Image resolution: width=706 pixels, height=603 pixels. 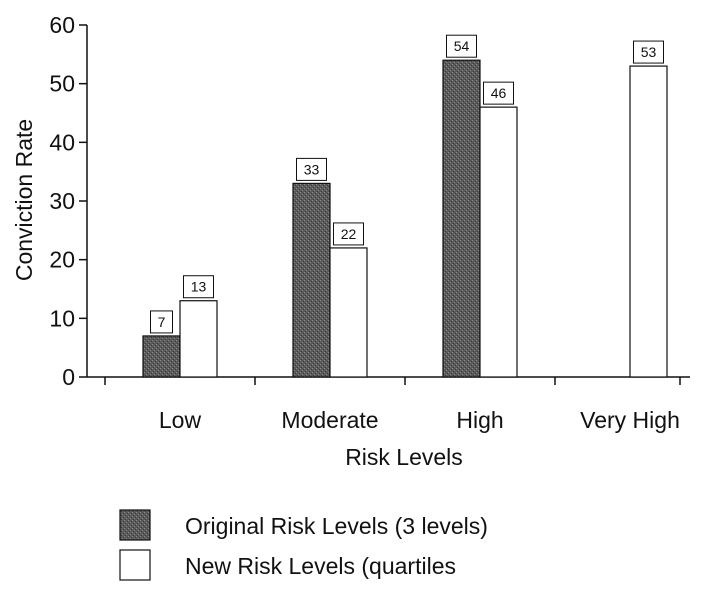 I want to click on legend-label-original: Original Risk Levels (3 levels), so click(x=336, y=526).